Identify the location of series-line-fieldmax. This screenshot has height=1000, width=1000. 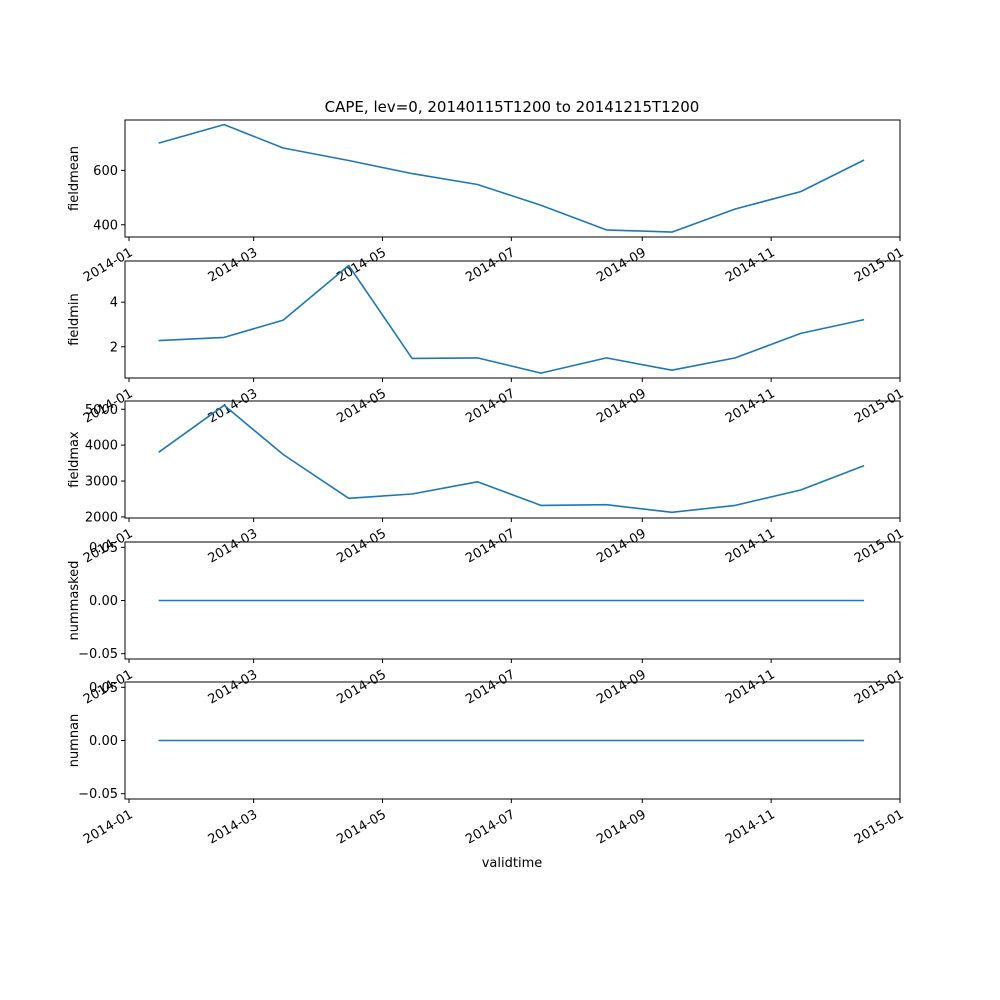
(511, 459).